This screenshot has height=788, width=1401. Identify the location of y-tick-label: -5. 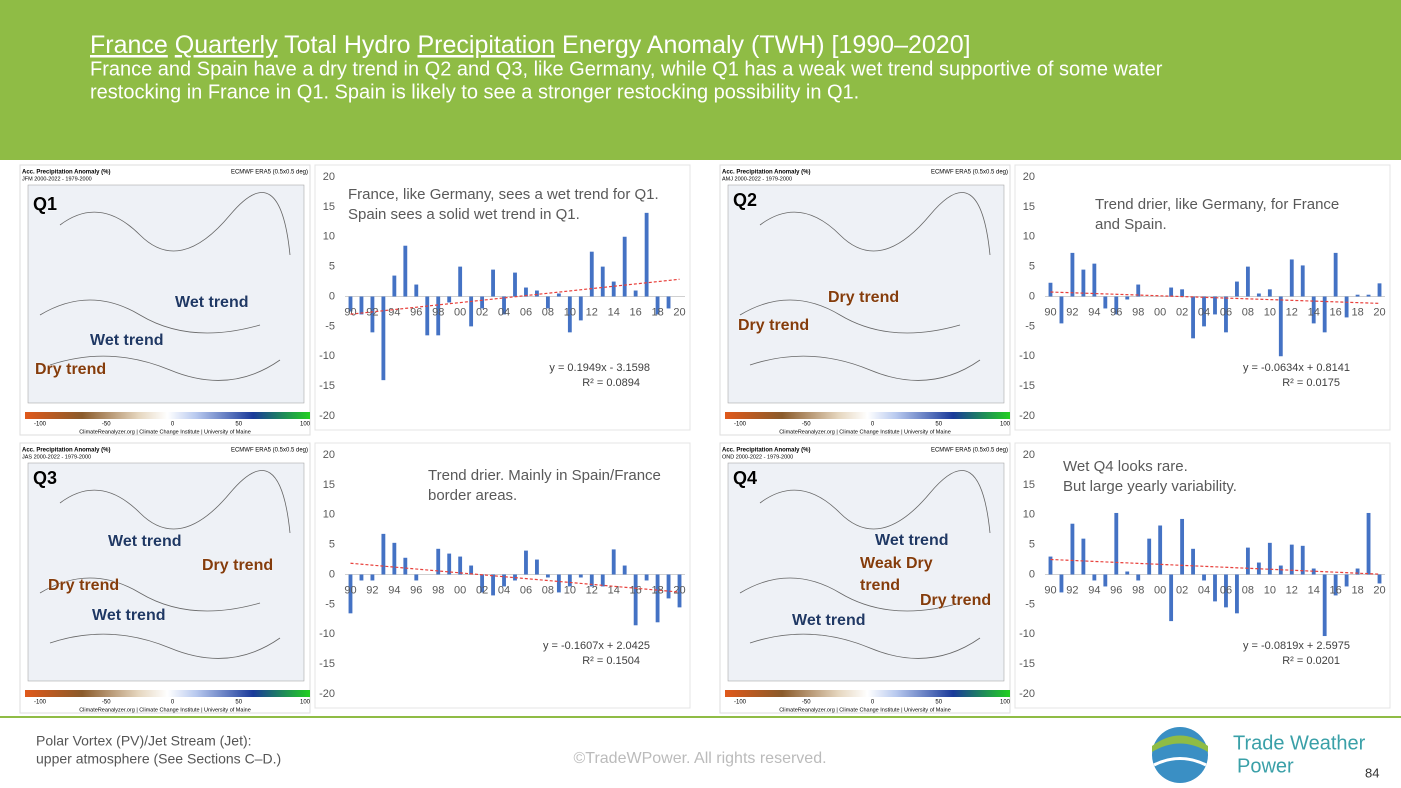
(330, 604).